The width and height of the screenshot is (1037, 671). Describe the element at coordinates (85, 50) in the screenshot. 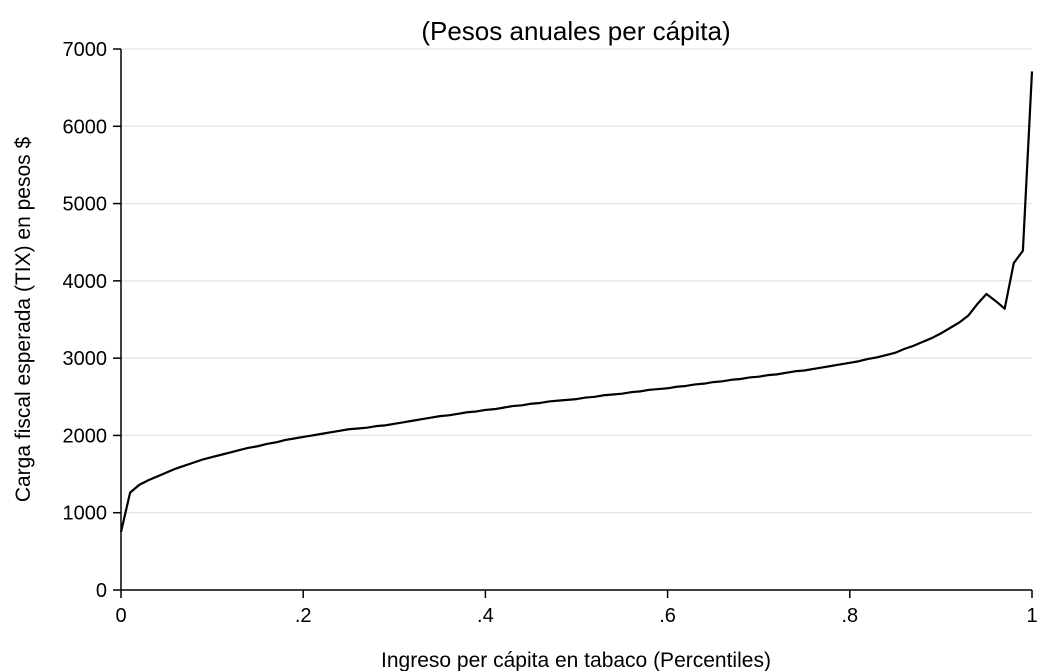

I see `y-tick-label-7: 7000` at that location.